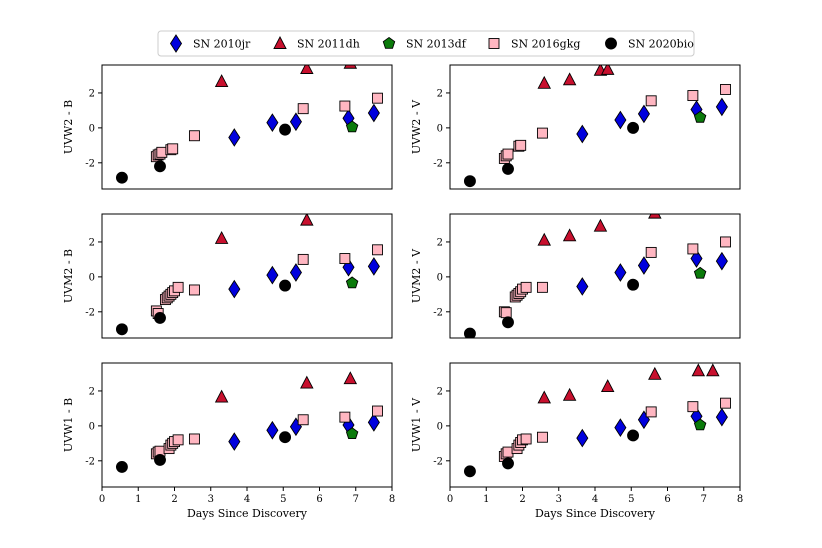 This screenshot has width=822, height=548. I want to click on x-tick-label: 6, so click(667, 499).